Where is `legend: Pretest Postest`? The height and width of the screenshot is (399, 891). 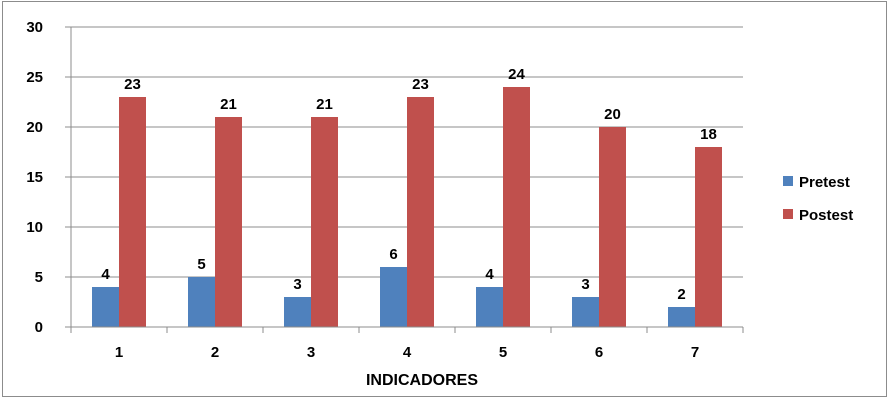 legend: Pretest Postest is located at coordinates (818, 199).